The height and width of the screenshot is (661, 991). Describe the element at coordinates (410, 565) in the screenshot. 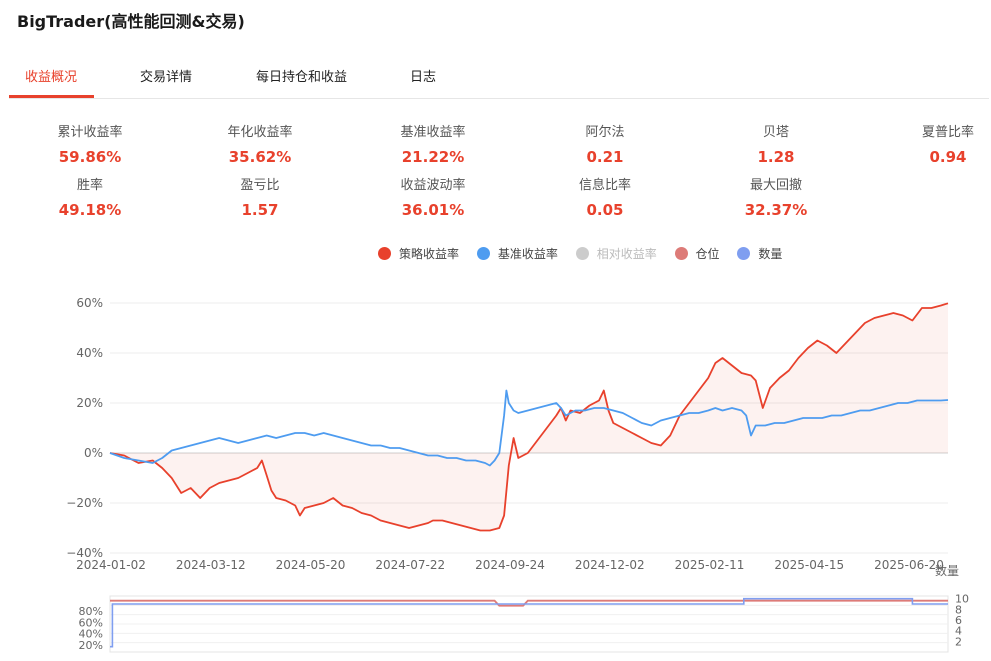

I see `x-tick-label: 2024-07-22` at that location.